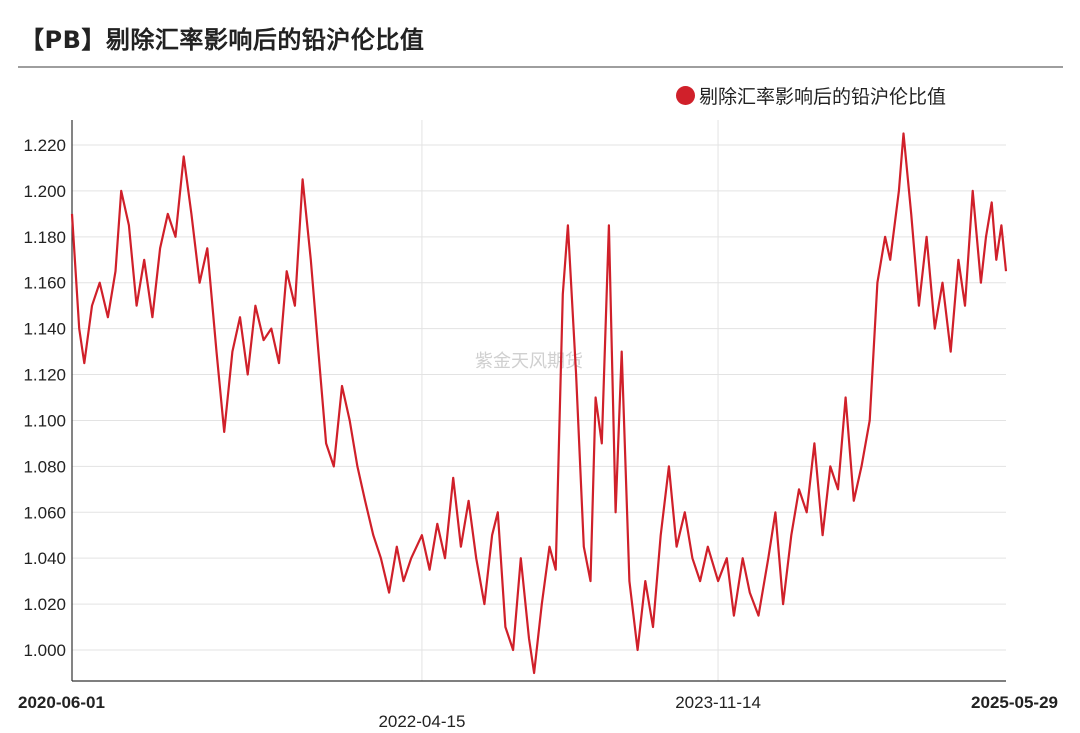  I want to click on y-tick-label: 1.040, so click(44, 558).